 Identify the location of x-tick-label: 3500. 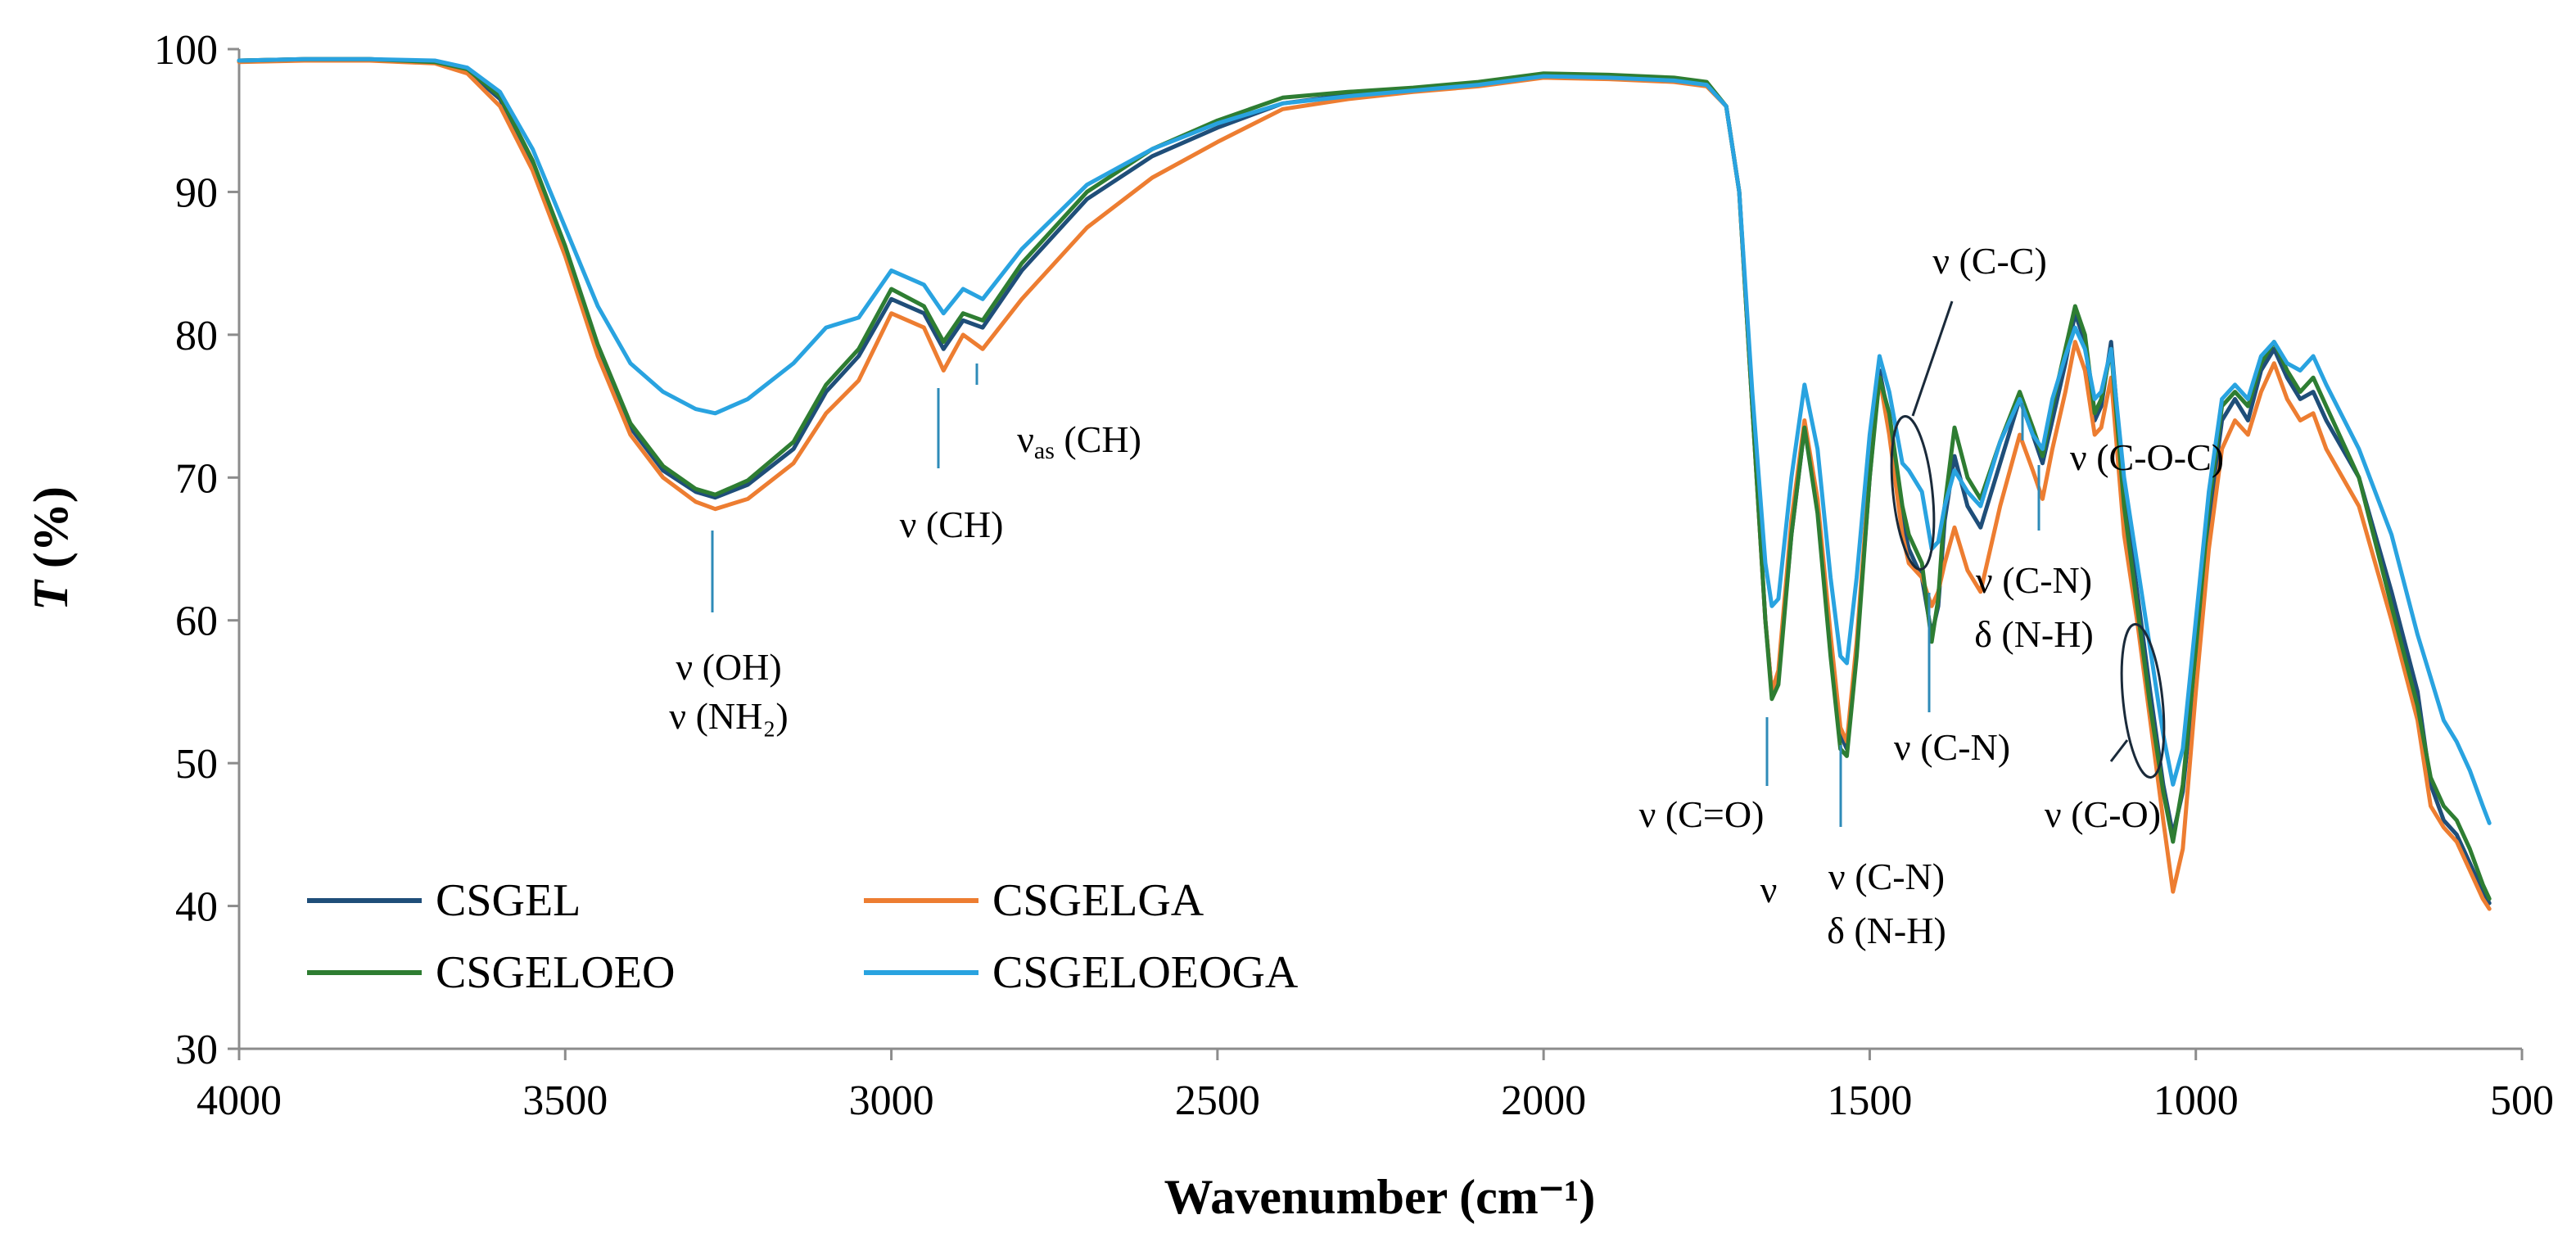
(565, 1101).